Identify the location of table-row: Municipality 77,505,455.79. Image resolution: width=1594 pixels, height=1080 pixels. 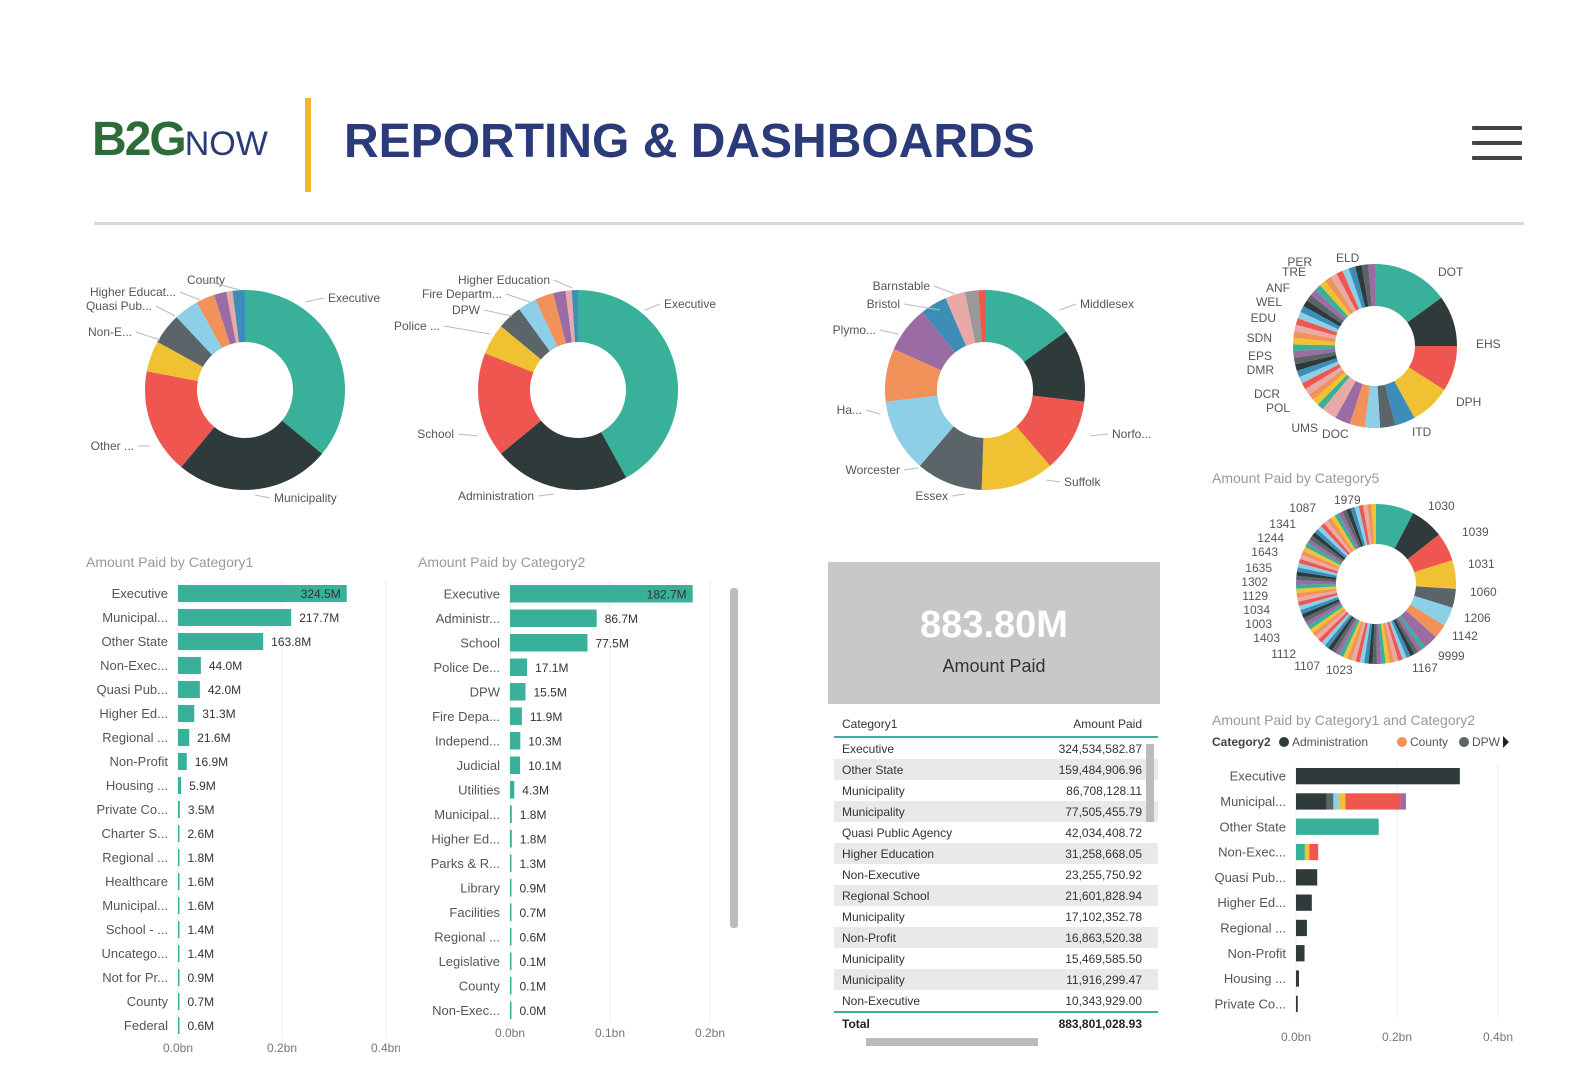
(996, 811).